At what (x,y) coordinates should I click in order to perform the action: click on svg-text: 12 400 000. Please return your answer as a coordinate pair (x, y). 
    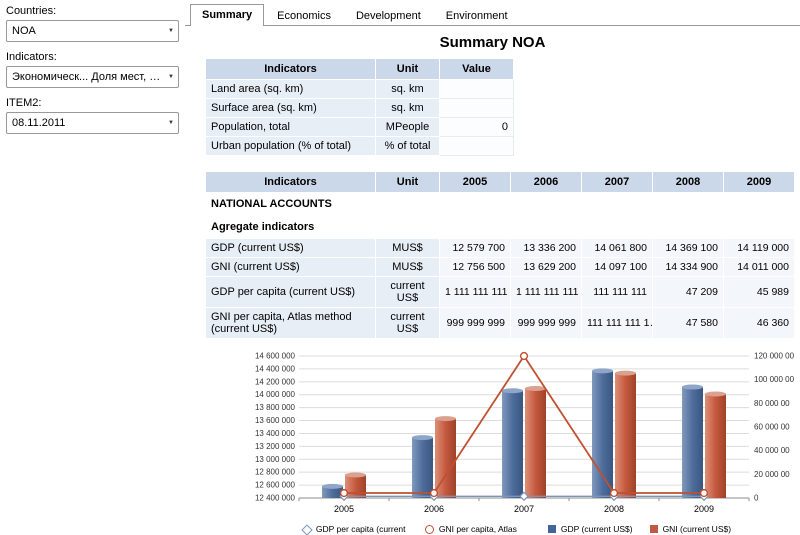
    Looking at the image, I should click on (275, 498).